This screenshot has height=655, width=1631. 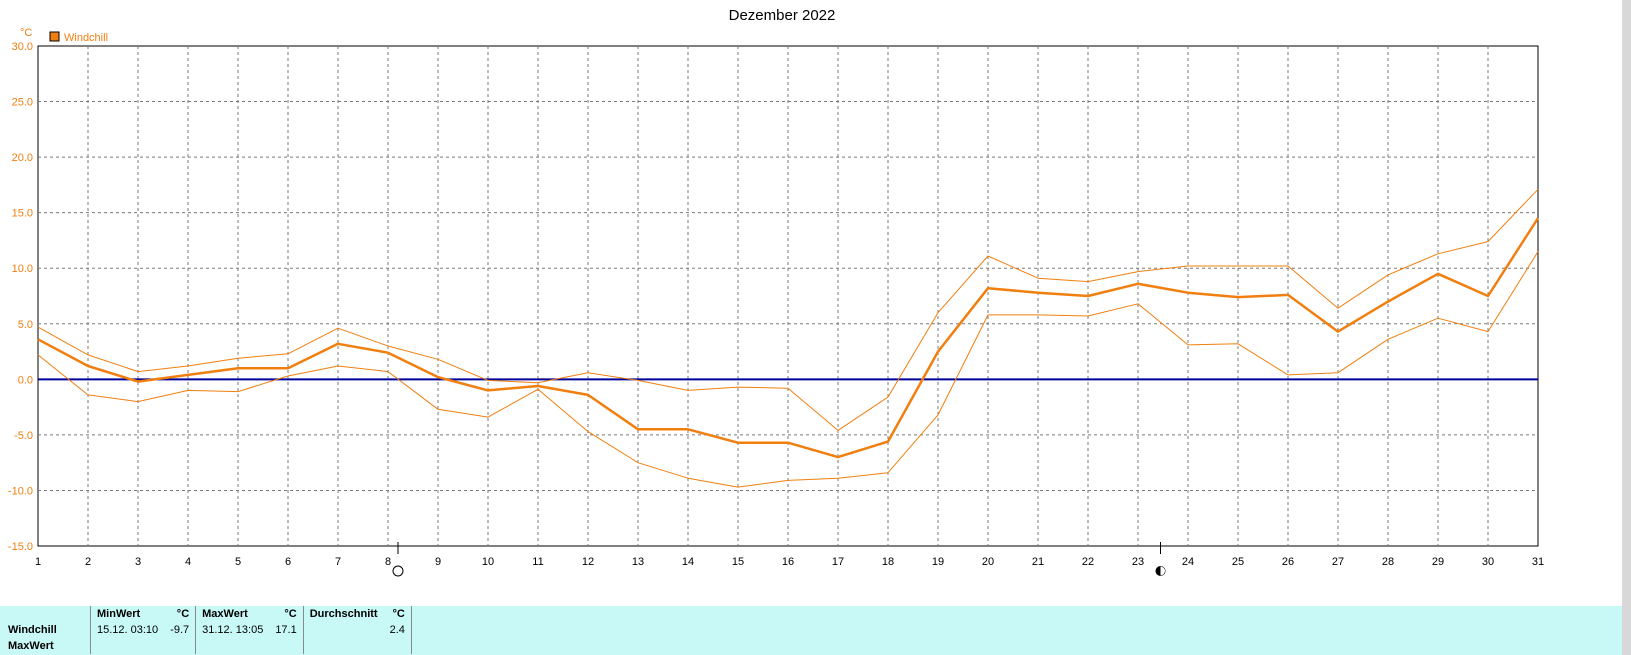 What do you see at coordinates (1338, 562) in the screenshot?
I see `x-tick-label: 27` at bounding box center [1338, 562].